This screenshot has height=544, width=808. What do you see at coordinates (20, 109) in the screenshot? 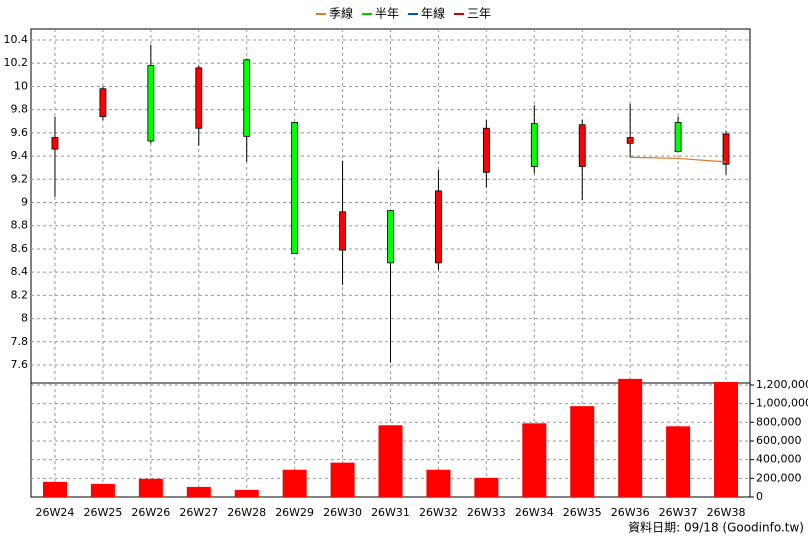
I see `y-tick-label: 9.8` at bounding box center [20, 109].